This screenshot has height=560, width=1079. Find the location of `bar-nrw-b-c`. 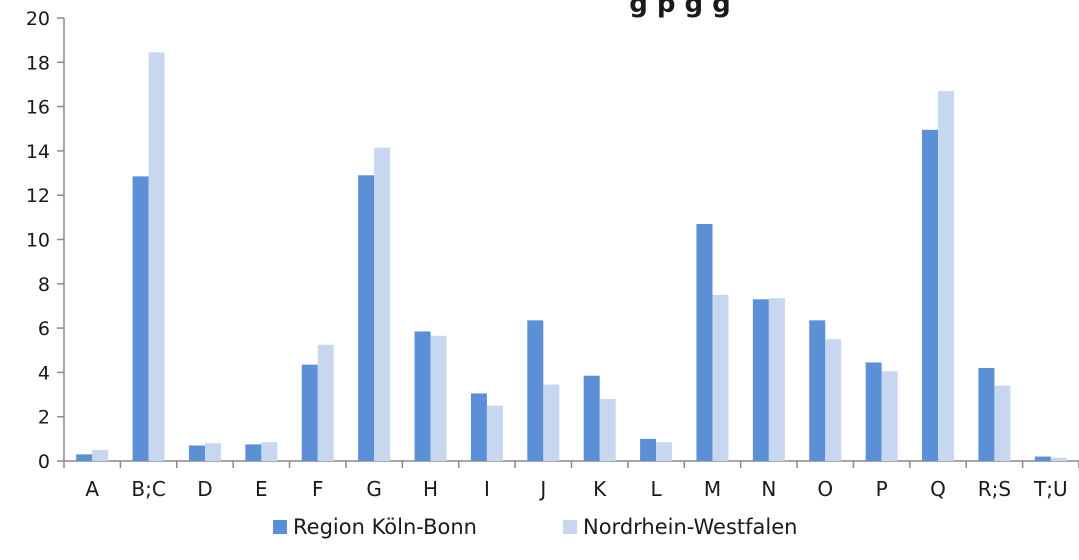

bar-nrw-b-c is located at coordinates (156, 257).